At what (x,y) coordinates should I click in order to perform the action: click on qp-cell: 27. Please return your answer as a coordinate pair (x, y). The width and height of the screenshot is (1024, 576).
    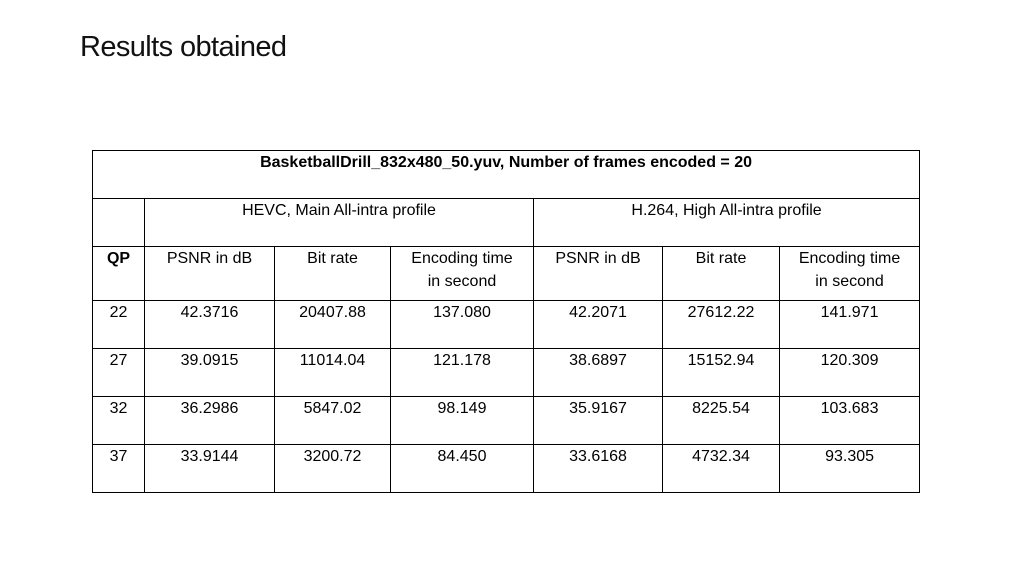
    Looking at the image, I should click on (118, 372).